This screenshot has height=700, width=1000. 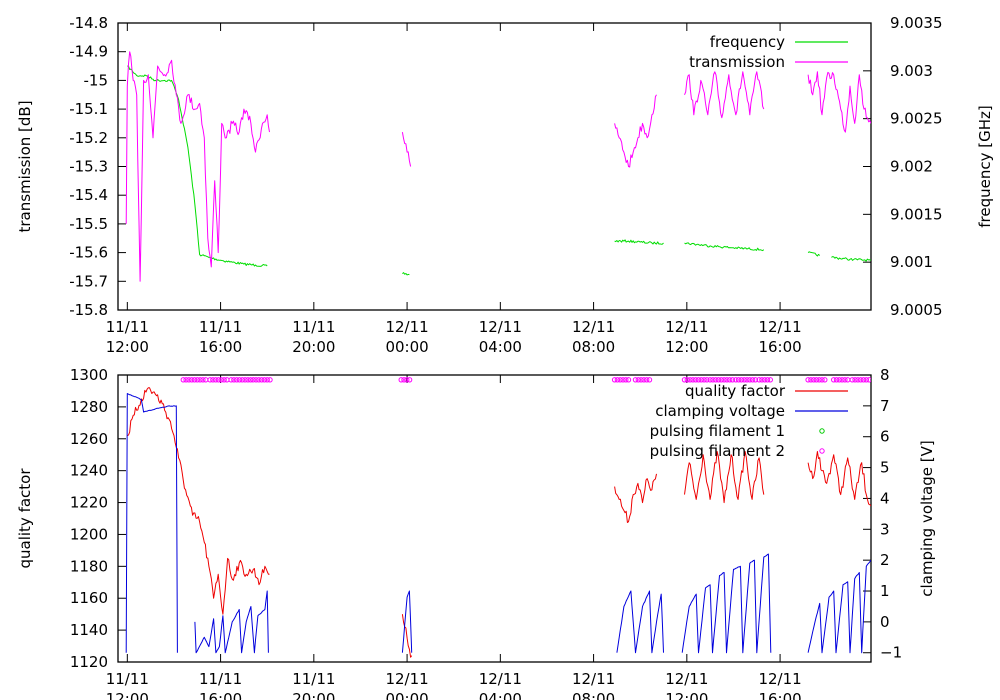 I want to click on legend-label-pulsing-filament-1: pulsing filament 1, so click(x=717, y=431).